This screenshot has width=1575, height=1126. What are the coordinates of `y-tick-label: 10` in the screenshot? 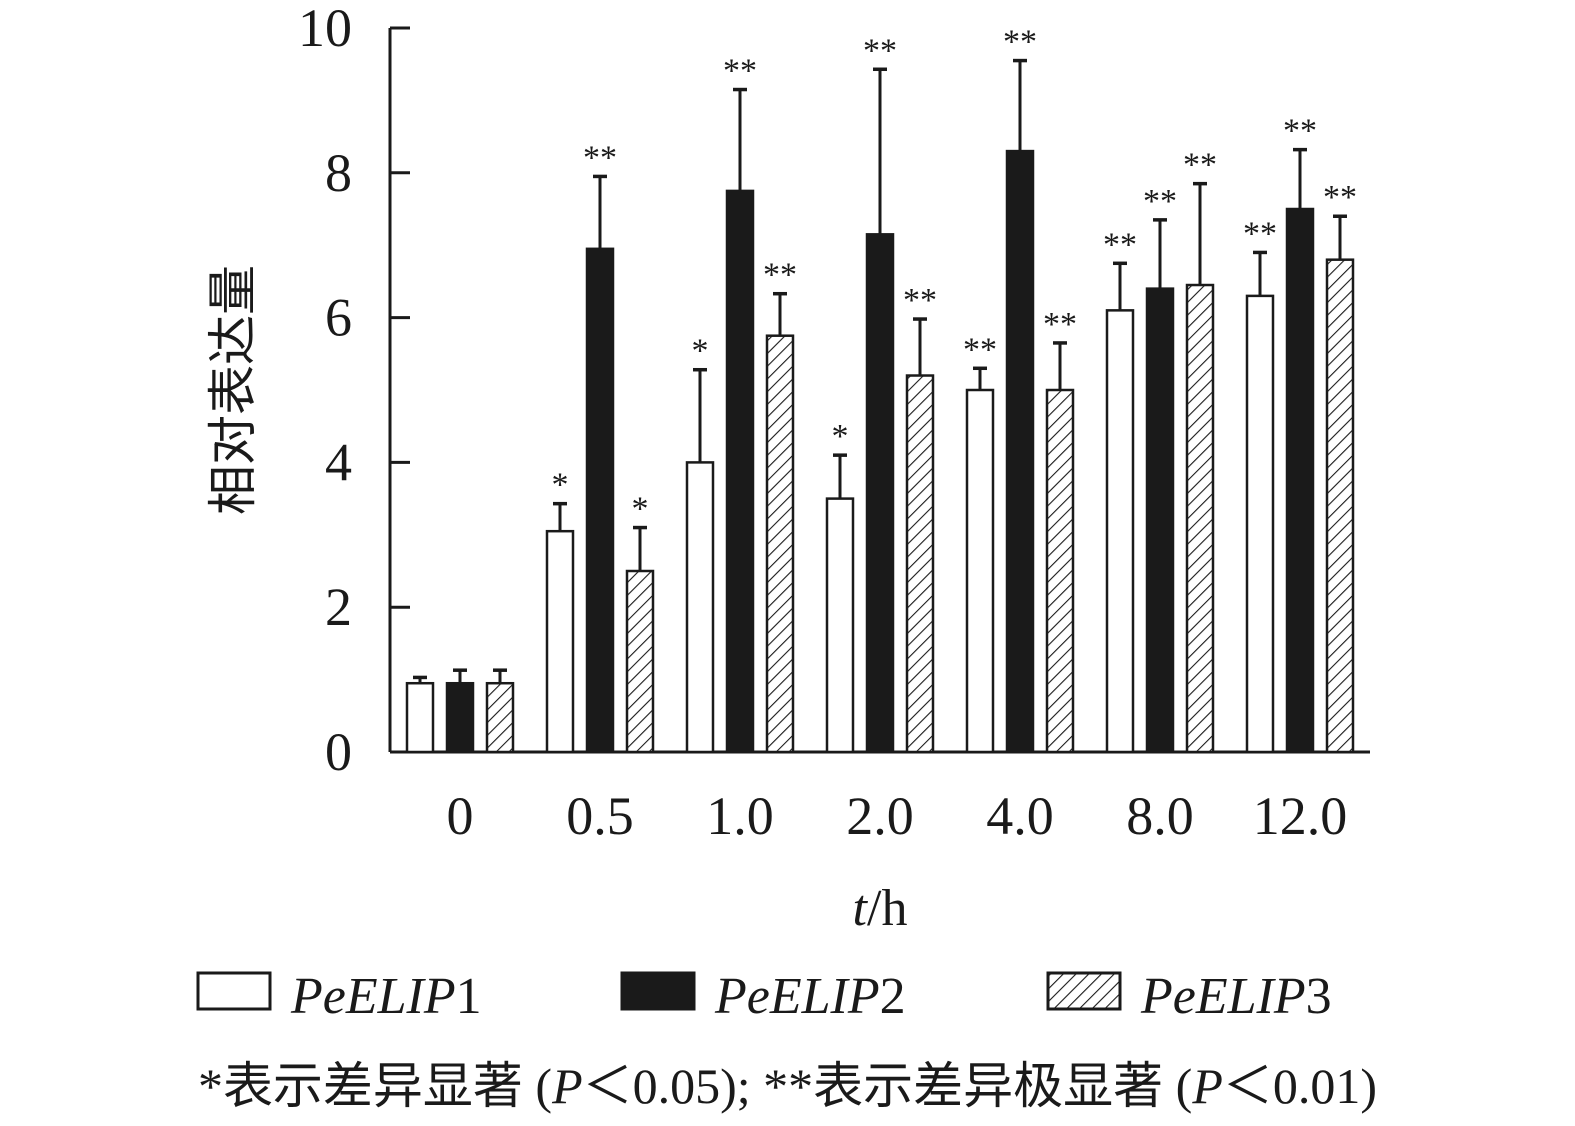 It's located at (325, 29).